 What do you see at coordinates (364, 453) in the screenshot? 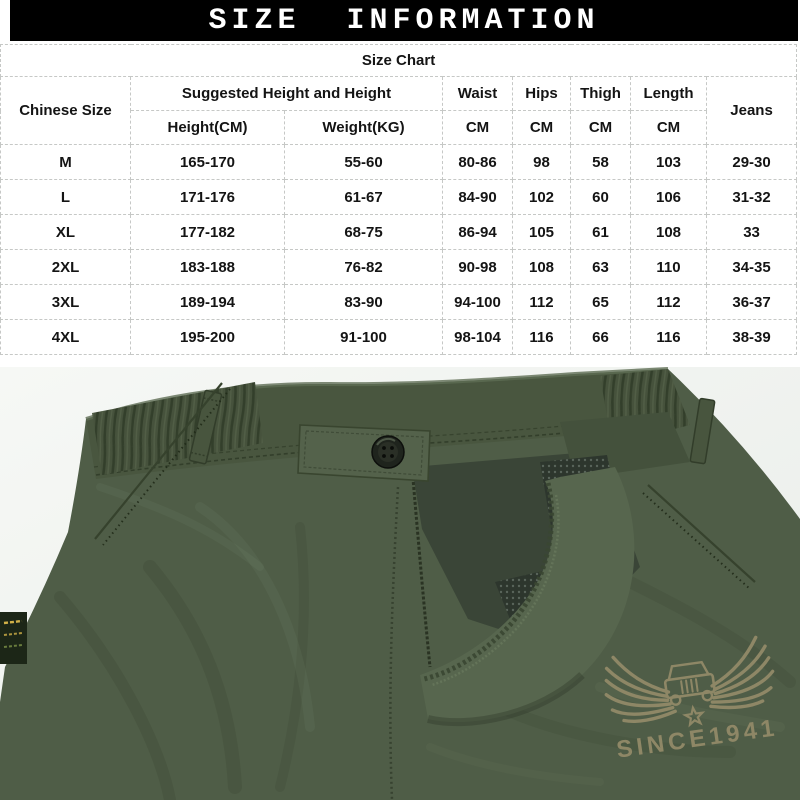
I see `button-tab` at bounding box center [364, 453].